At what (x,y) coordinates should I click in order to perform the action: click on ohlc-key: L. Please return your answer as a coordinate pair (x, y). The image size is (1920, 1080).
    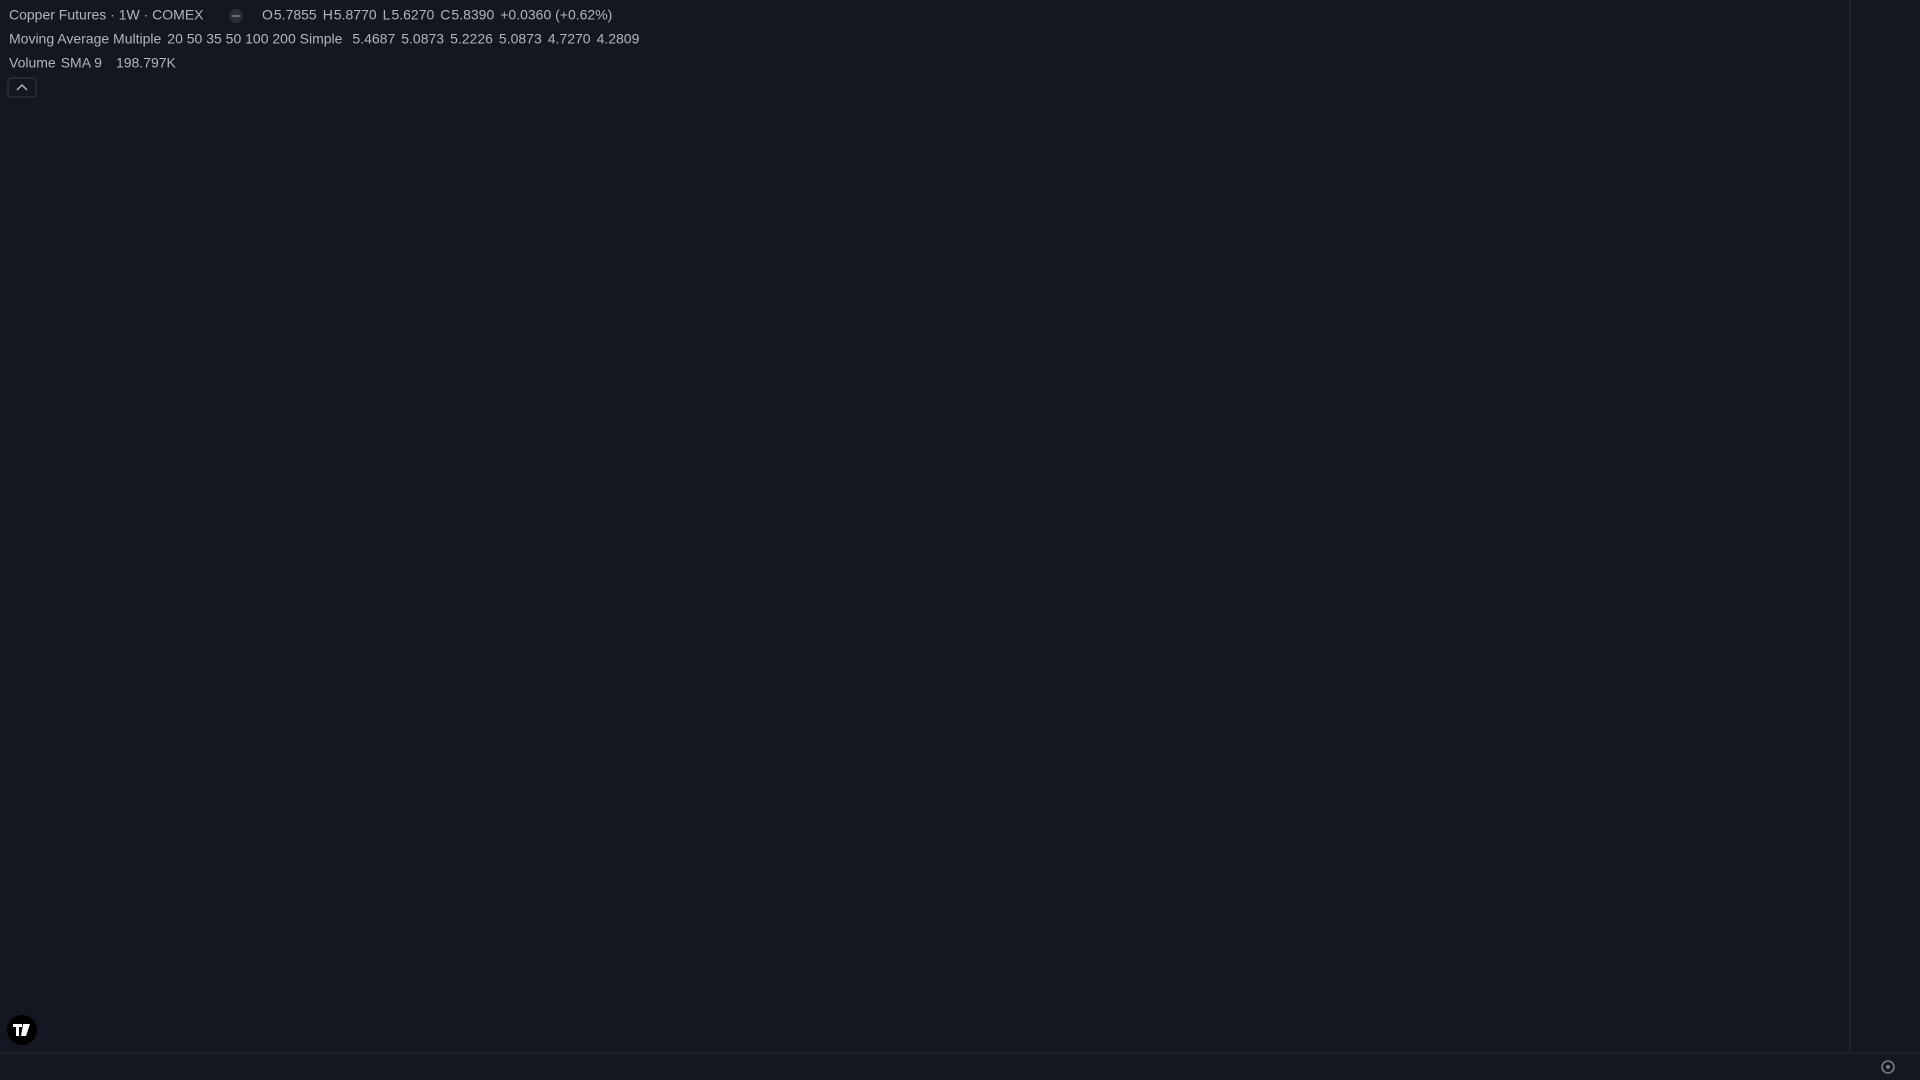
    Looking at the image, I should click on (387, 15).